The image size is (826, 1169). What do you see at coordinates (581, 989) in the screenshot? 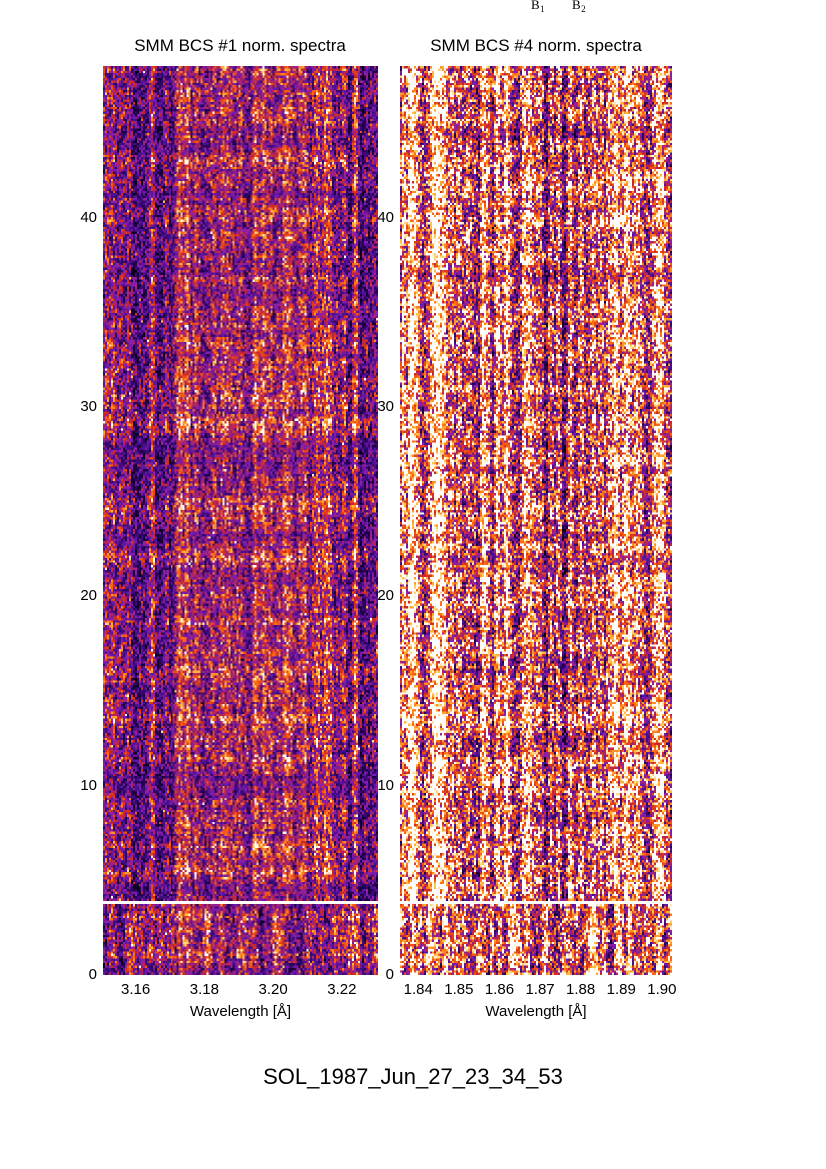
I see `xtick-bcs4-1_88: 1.88` at bounding box center [581, 989].